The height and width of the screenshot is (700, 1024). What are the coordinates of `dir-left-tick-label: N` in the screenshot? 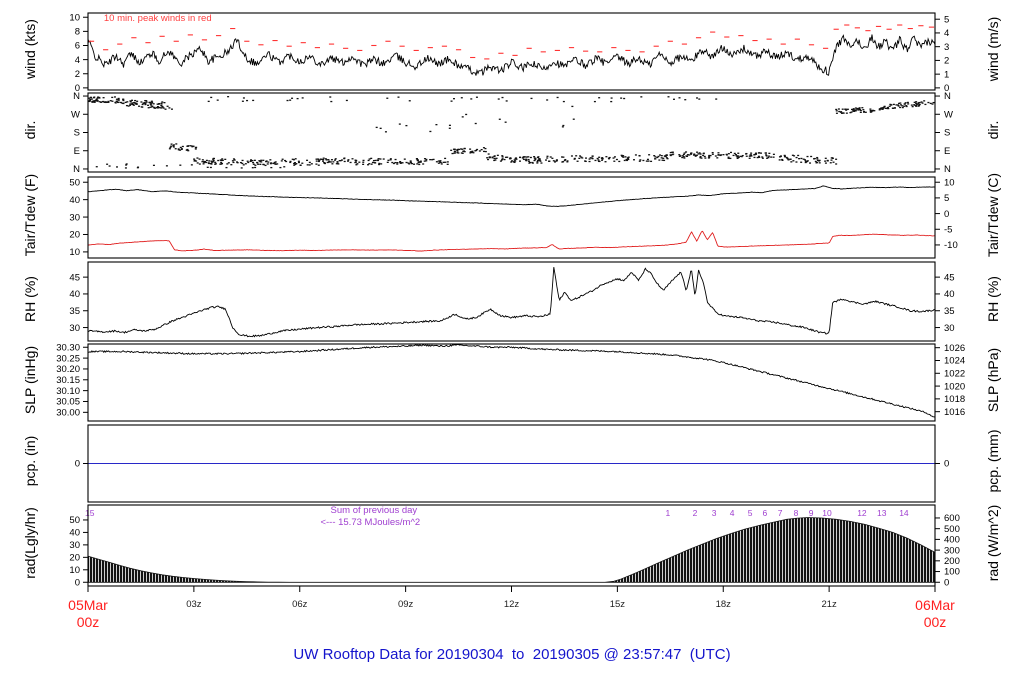 It's located at (76, 169).